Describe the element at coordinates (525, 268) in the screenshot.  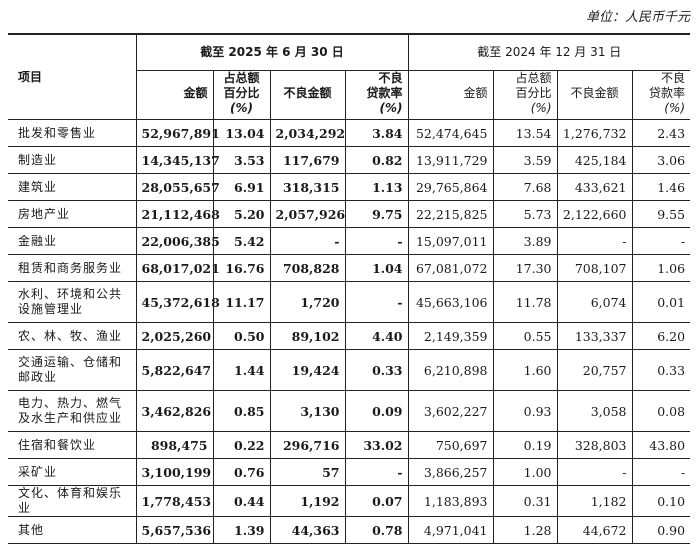
I see `share-2024: 17.30` at that location.